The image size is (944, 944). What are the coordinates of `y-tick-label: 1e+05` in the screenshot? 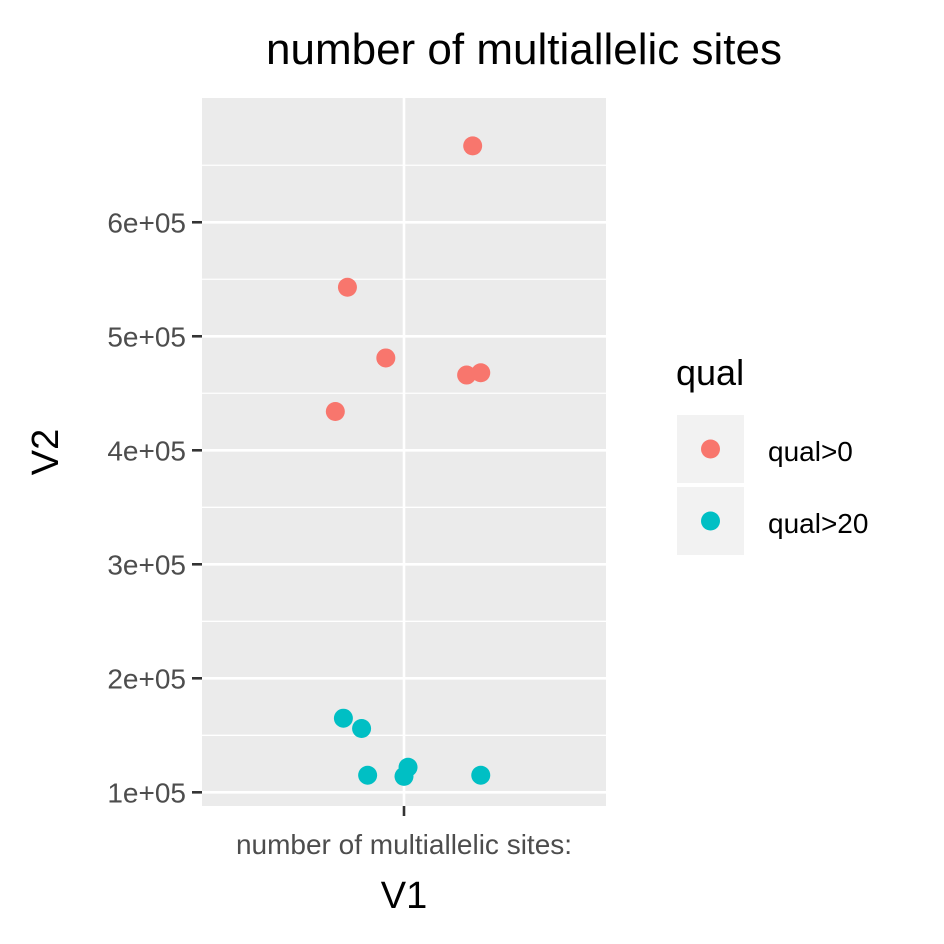 It's located at (146, 792).